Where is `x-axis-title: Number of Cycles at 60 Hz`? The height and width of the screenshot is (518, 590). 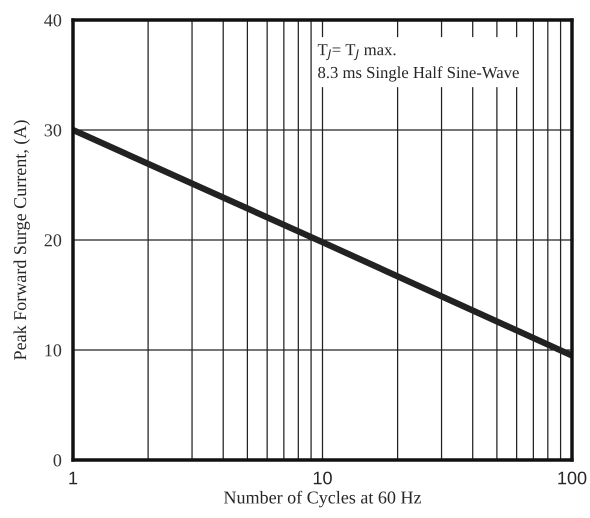
x-axis-title: Number of Cycles at 60 Hz is located at coordinates (323, 499).